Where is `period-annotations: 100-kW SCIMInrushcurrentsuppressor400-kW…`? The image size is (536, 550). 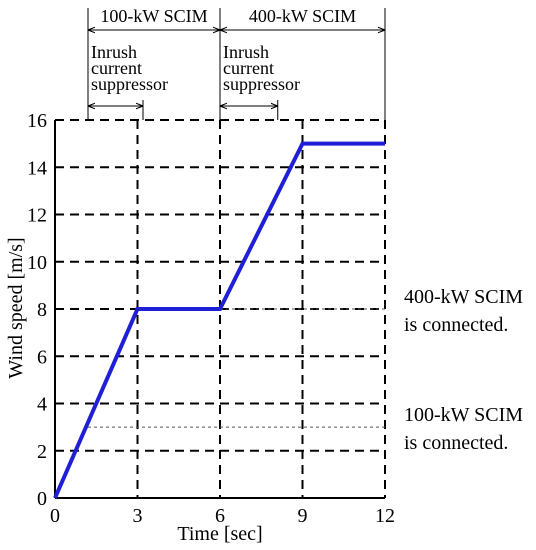
period-annotations: 100-kW SCIMInrushcurrentsuppressor400-kW… is located at coordinates (236, 63).